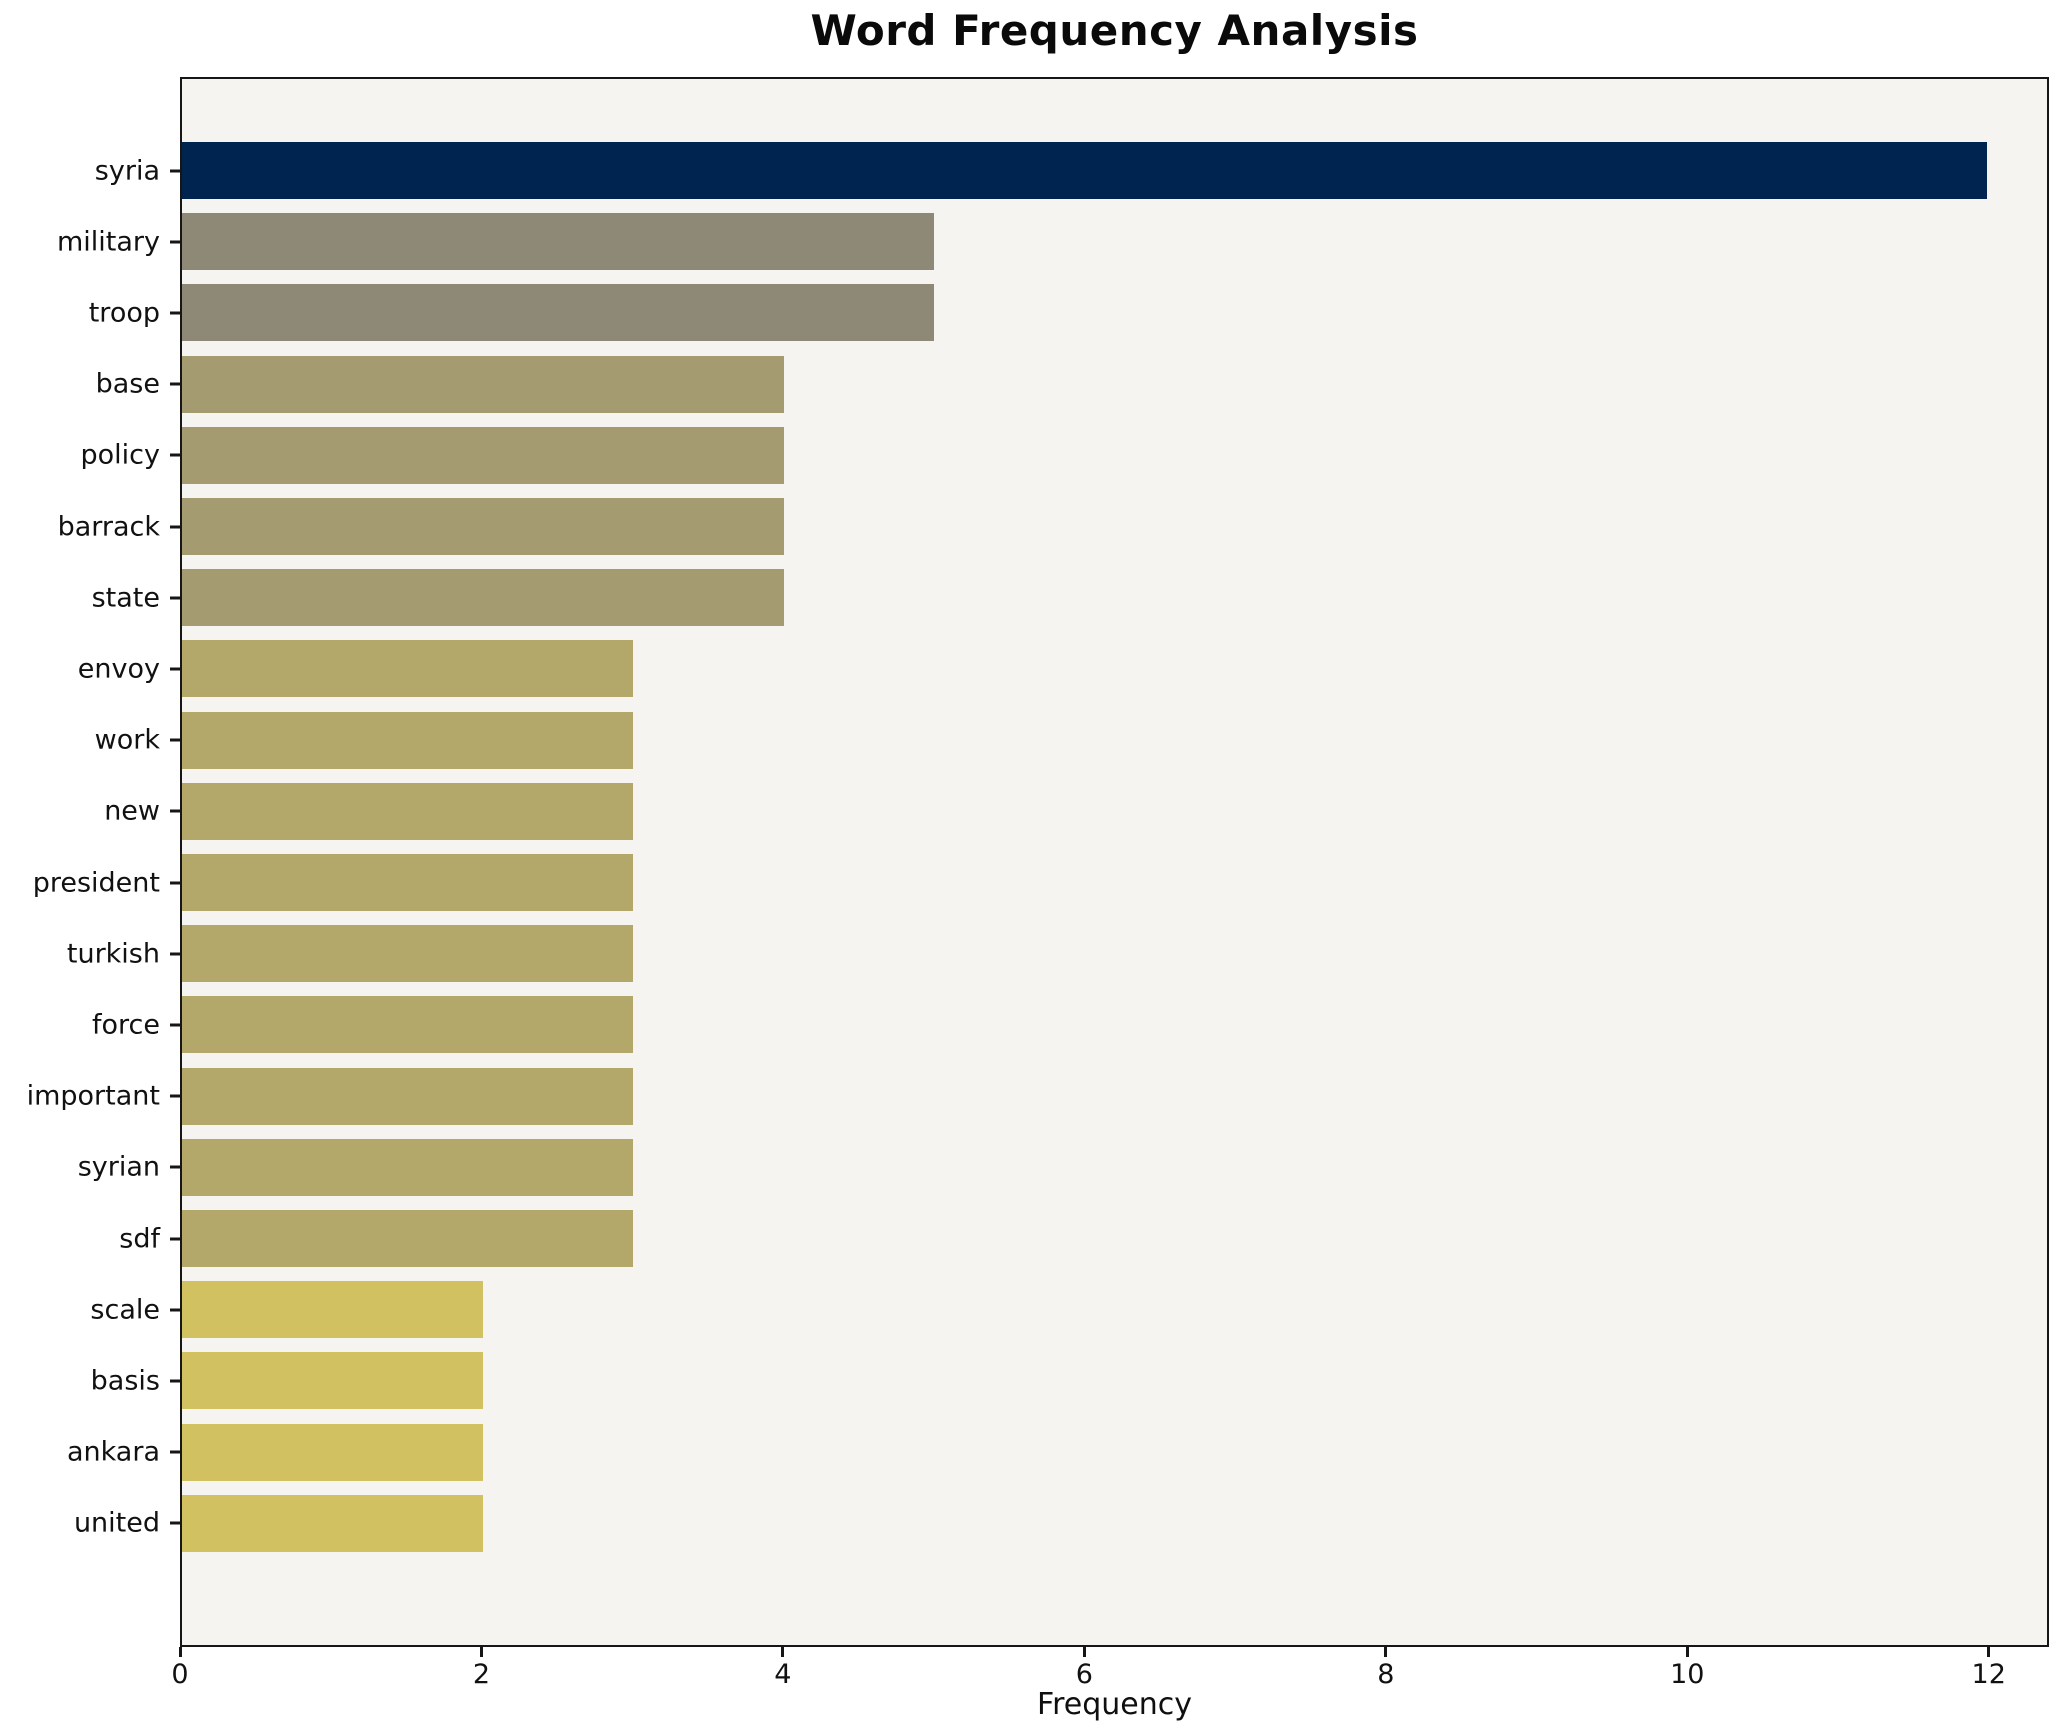 The image size is (2058, 1722). I want to click on y-axis-label: new, so click(132, 811).